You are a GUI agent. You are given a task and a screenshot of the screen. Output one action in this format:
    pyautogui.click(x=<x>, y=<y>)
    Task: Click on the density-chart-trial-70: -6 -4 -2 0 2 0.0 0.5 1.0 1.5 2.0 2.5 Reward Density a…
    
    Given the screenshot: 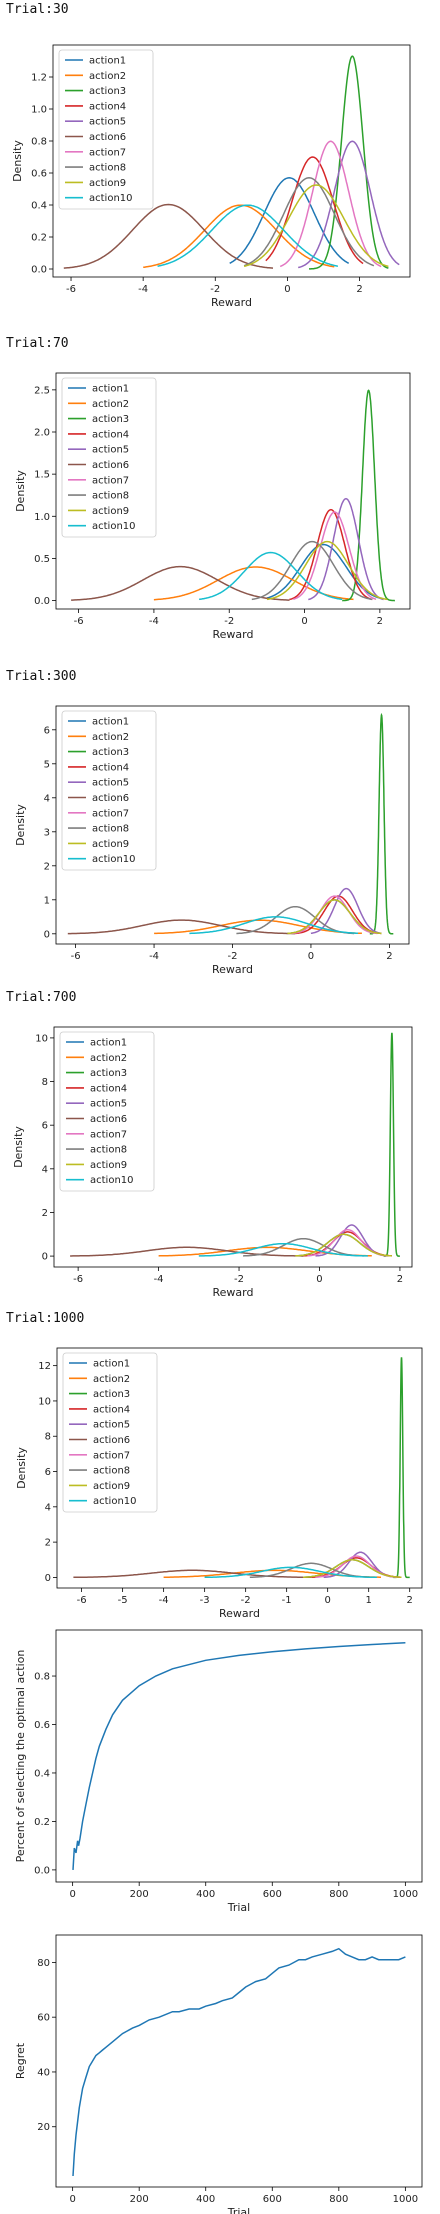 What is the action you would take?
    pyautogui.click(x=212, y=506)
    